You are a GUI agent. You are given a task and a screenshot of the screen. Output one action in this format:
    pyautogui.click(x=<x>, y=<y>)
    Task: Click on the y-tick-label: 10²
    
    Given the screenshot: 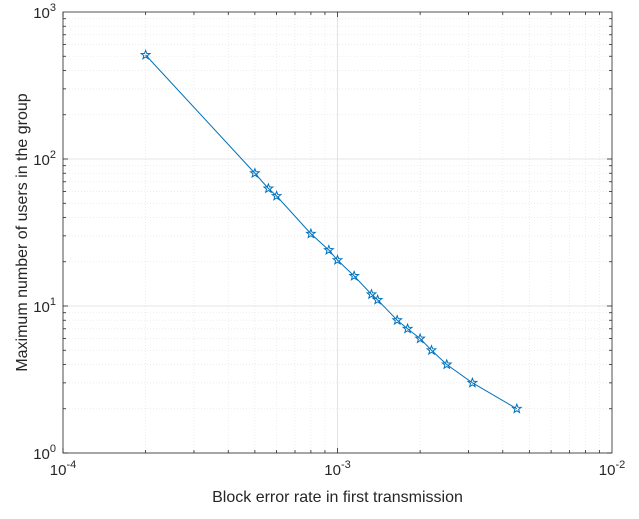 What is the action you would take?
    pyautogui.click(x=44, y=159)
    